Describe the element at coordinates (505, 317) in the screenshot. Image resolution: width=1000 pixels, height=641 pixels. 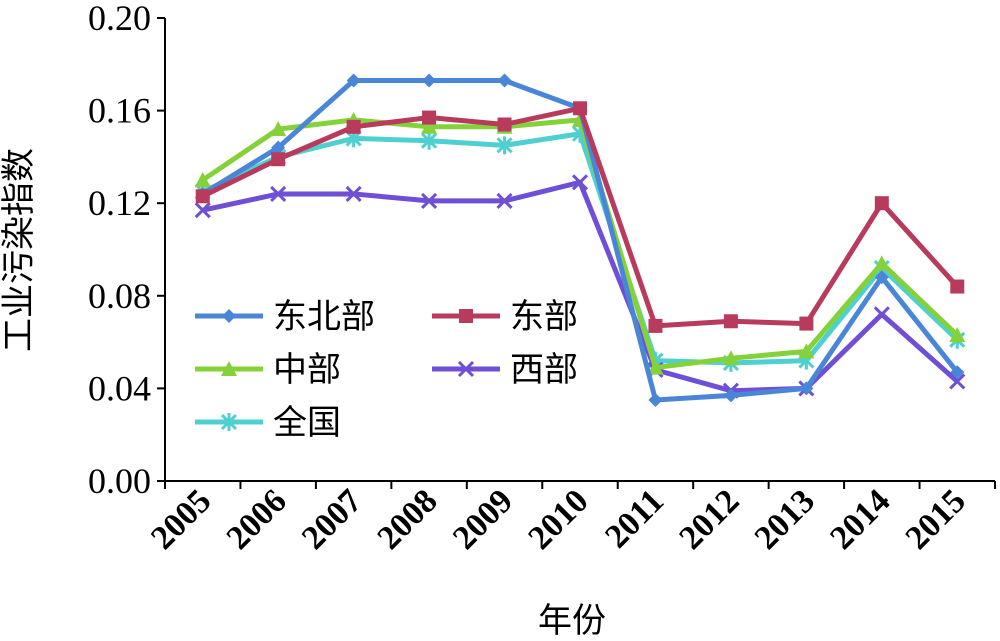
I see `legend-item: 东部` at that location.